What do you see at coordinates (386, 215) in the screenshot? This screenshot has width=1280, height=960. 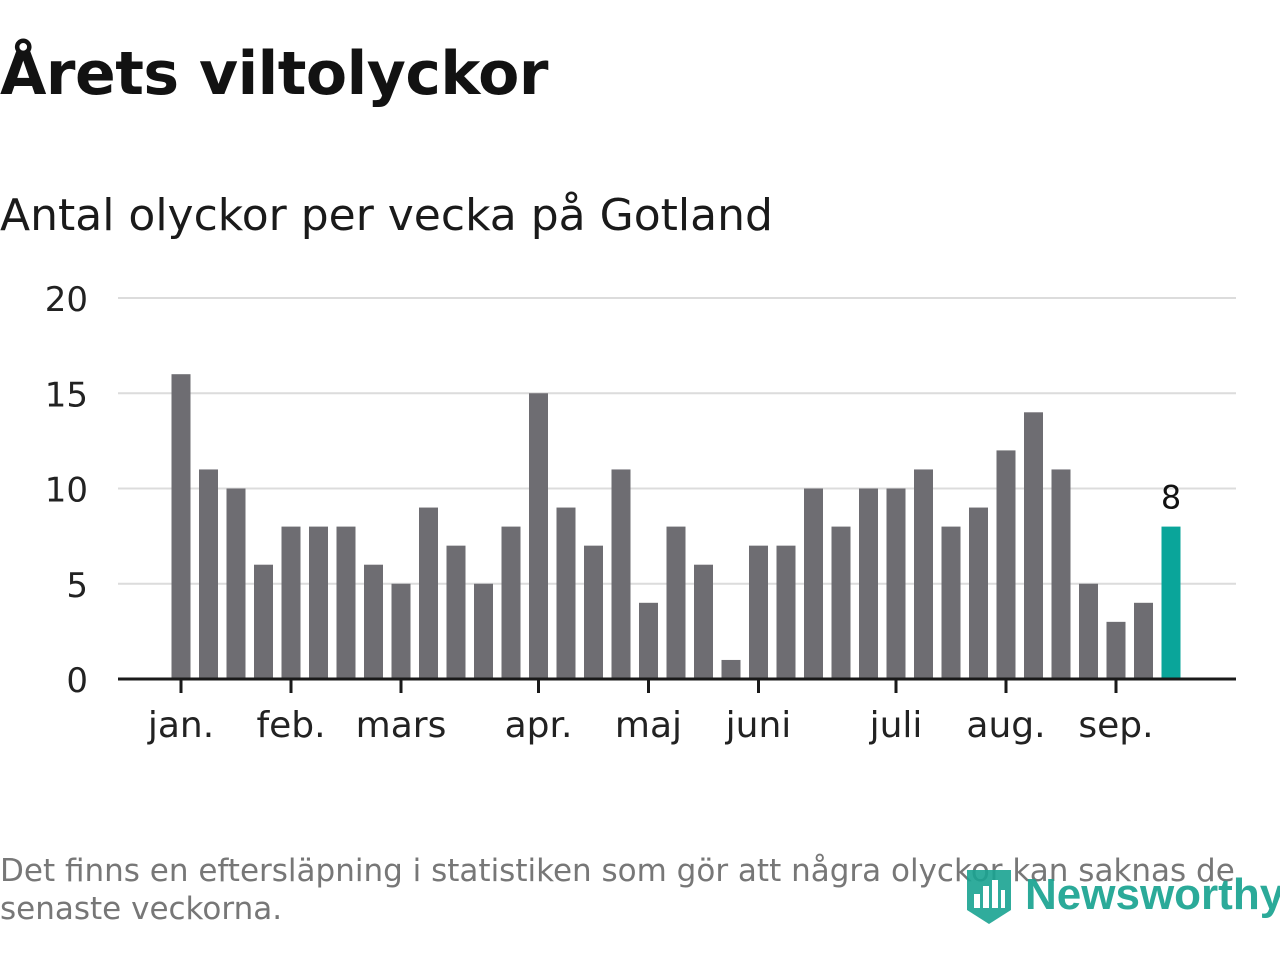 I see `chart-subtitle: Antal olyckor per vecka på Gotland` at bounding box center [386, 215].